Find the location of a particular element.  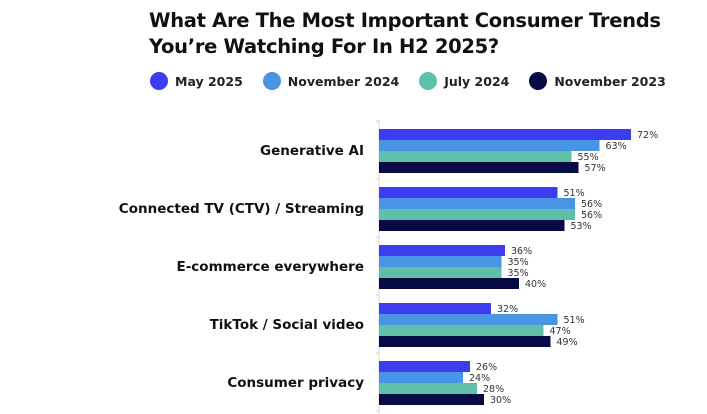

legend-swatch-may-2025 is located at coordinates (159, 81).